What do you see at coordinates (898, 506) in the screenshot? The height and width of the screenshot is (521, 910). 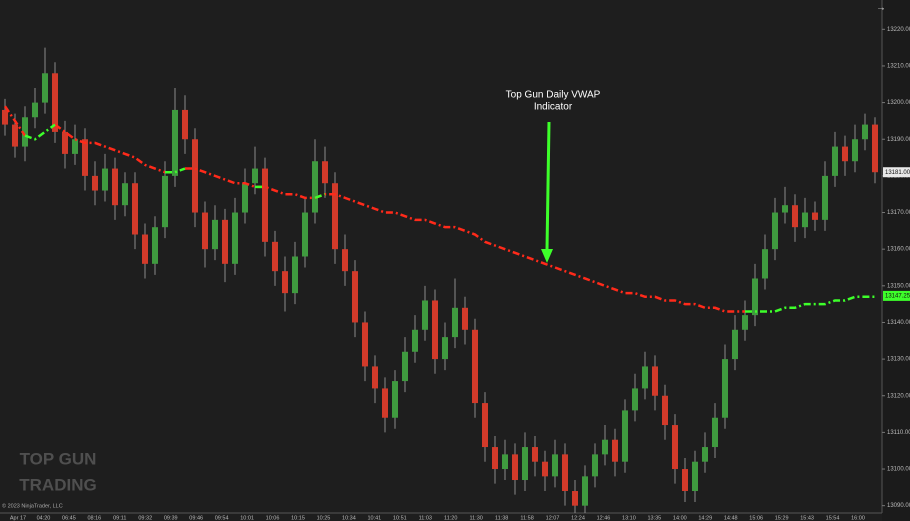 I see `y-tick-label: 13090.00` at bounding box center [898, 506].